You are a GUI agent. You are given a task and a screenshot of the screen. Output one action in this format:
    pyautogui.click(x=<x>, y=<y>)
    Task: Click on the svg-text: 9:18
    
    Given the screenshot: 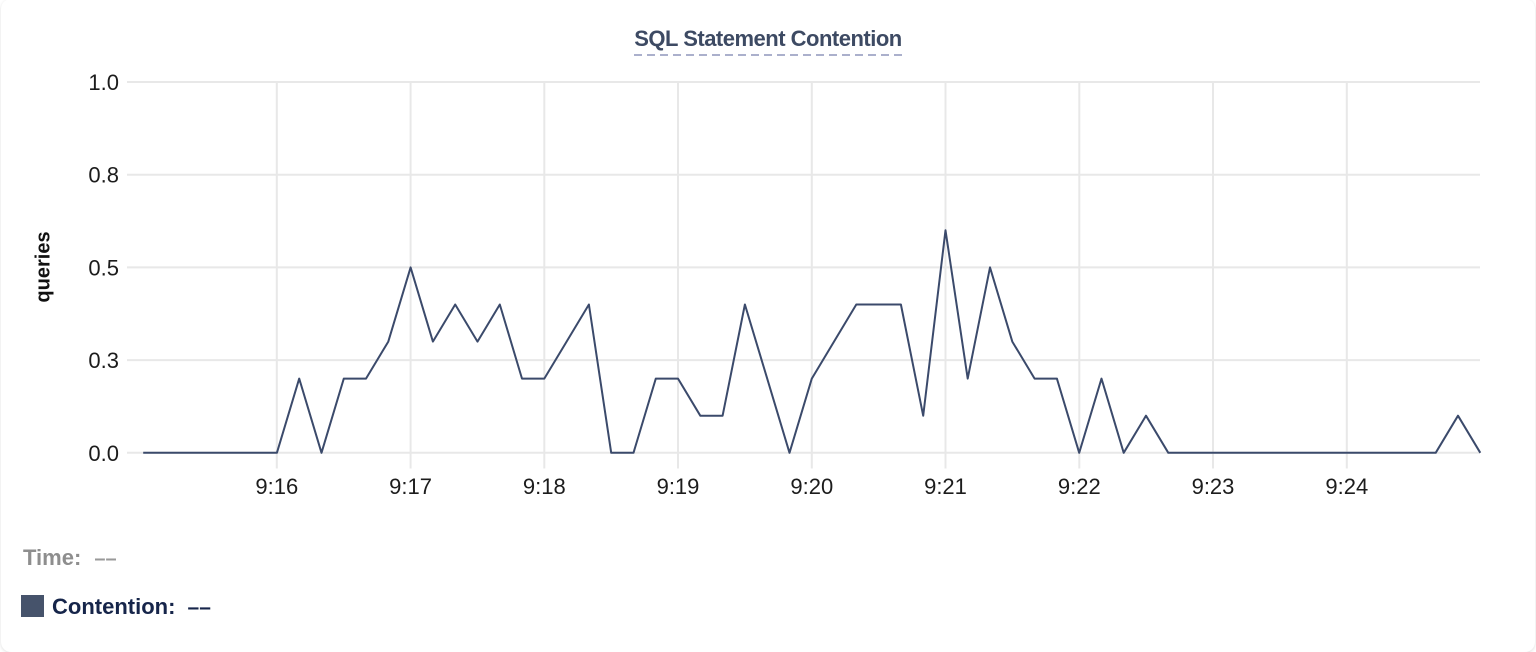 What is the action you would take?
    pyautogui.click(x=544, y=486)
    